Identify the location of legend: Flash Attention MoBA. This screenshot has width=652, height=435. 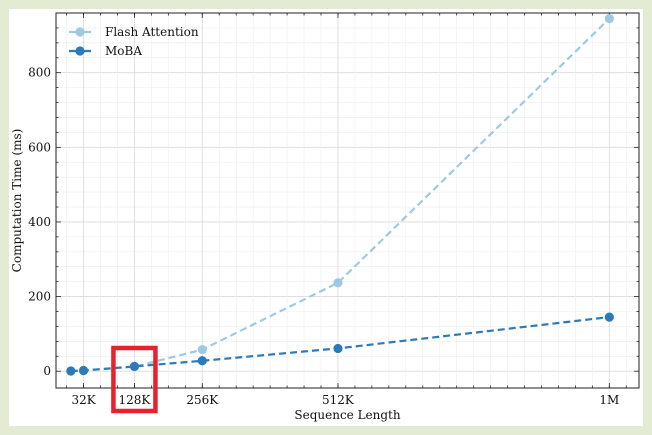
(134, 41).